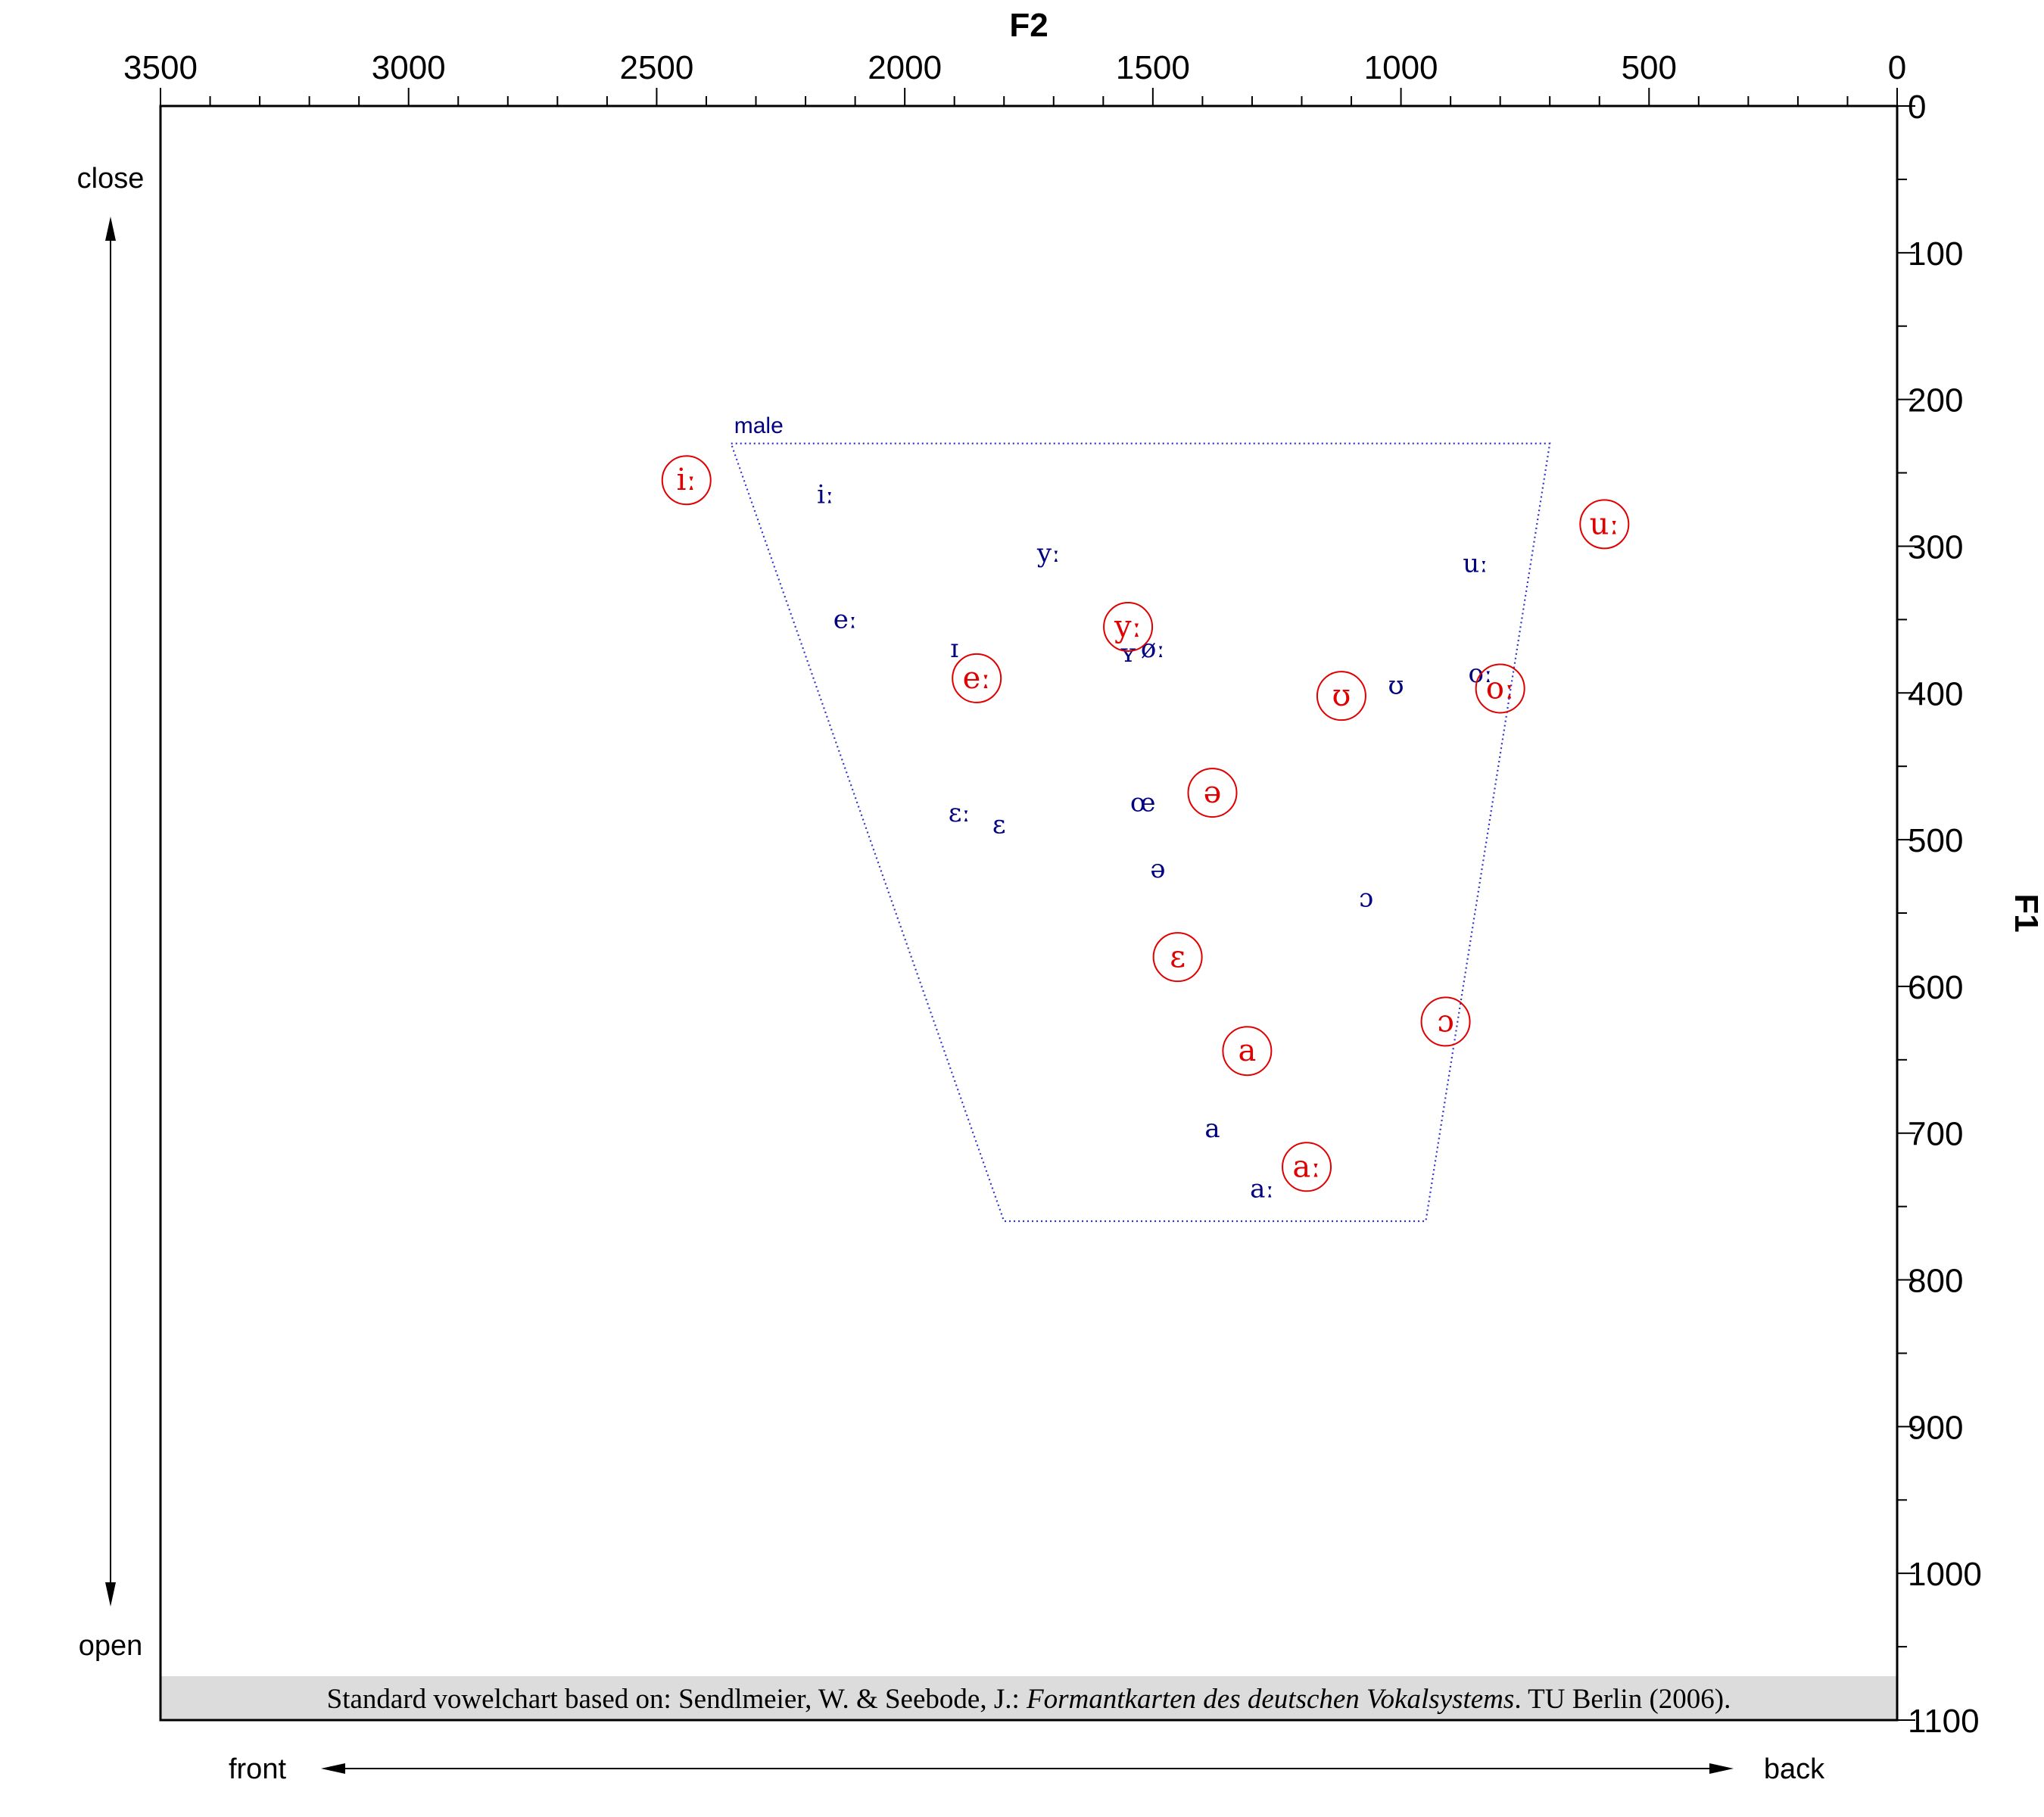 The image size is (2044, 1817). I want to click on vowel-label: ɛː, so click(960, 813).